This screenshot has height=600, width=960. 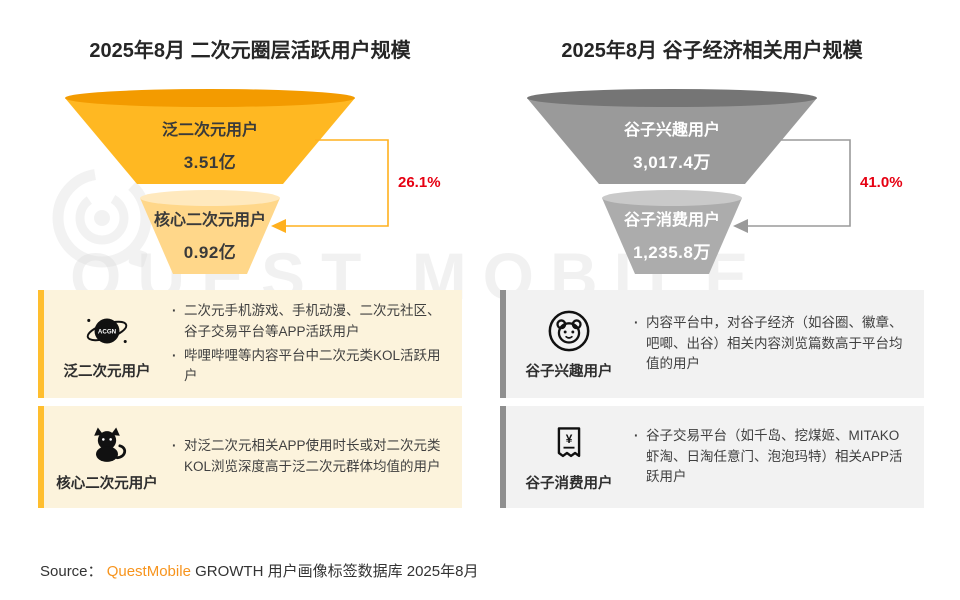 What do you see at coordinates (671, 130) in the screenshot?
I see `right-funnel-top-label: 谷子兴趣用户` at bounding box center [671, 130].